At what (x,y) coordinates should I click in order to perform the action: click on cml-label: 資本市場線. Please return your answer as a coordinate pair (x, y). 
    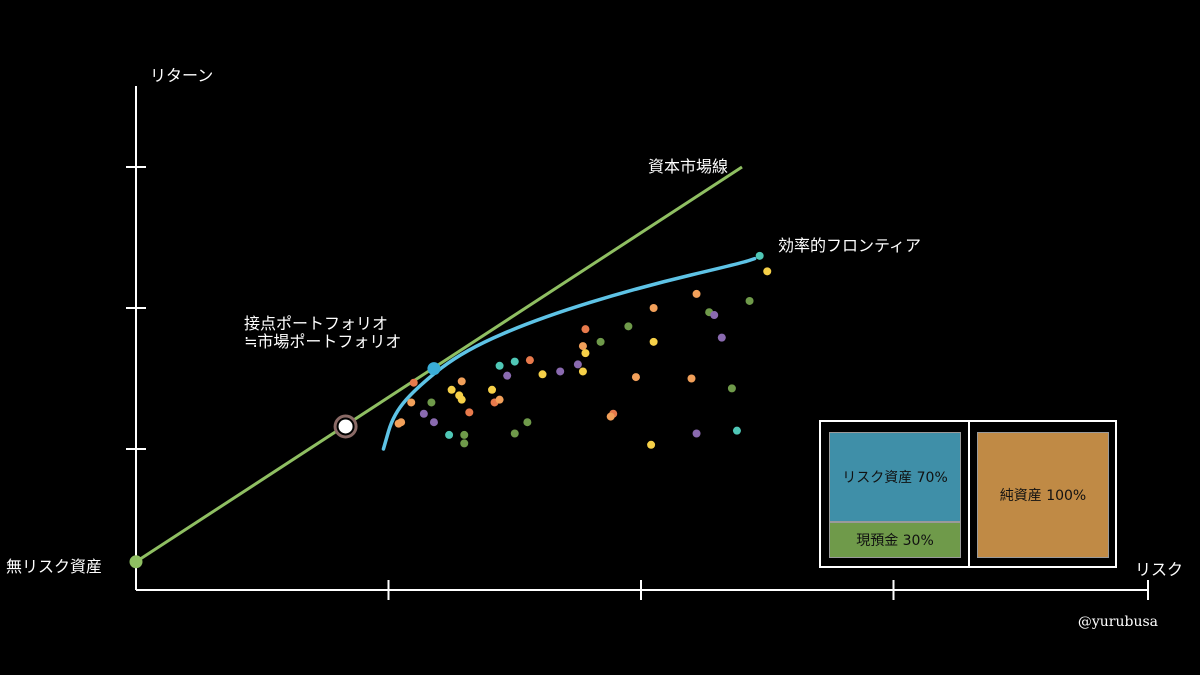
    Looking at the image, I should click on (688, 166).